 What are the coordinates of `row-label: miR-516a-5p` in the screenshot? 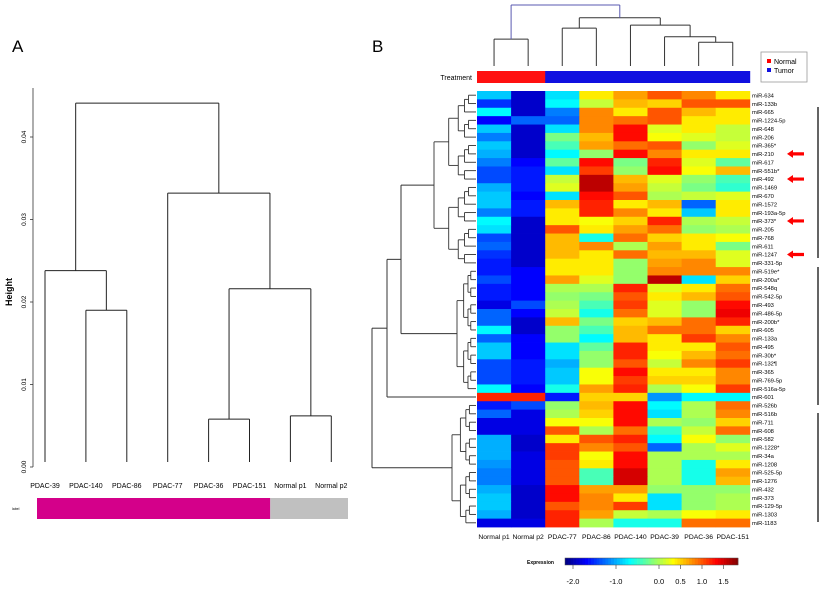 It's located at (769, 390).